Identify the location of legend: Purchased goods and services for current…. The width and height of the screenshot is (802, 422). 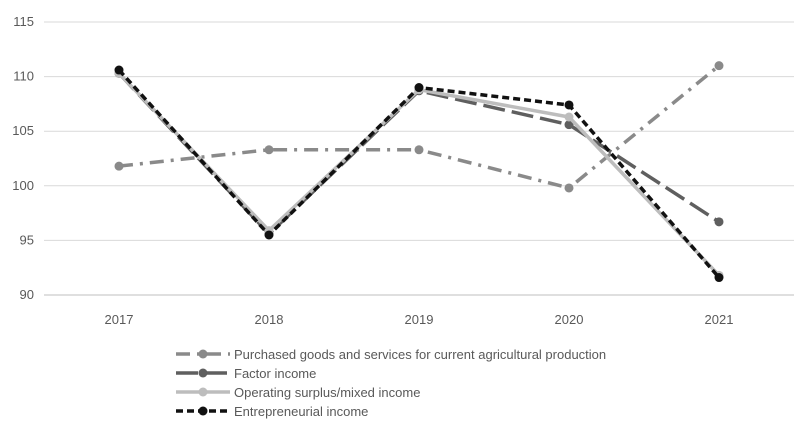
(391, 383).